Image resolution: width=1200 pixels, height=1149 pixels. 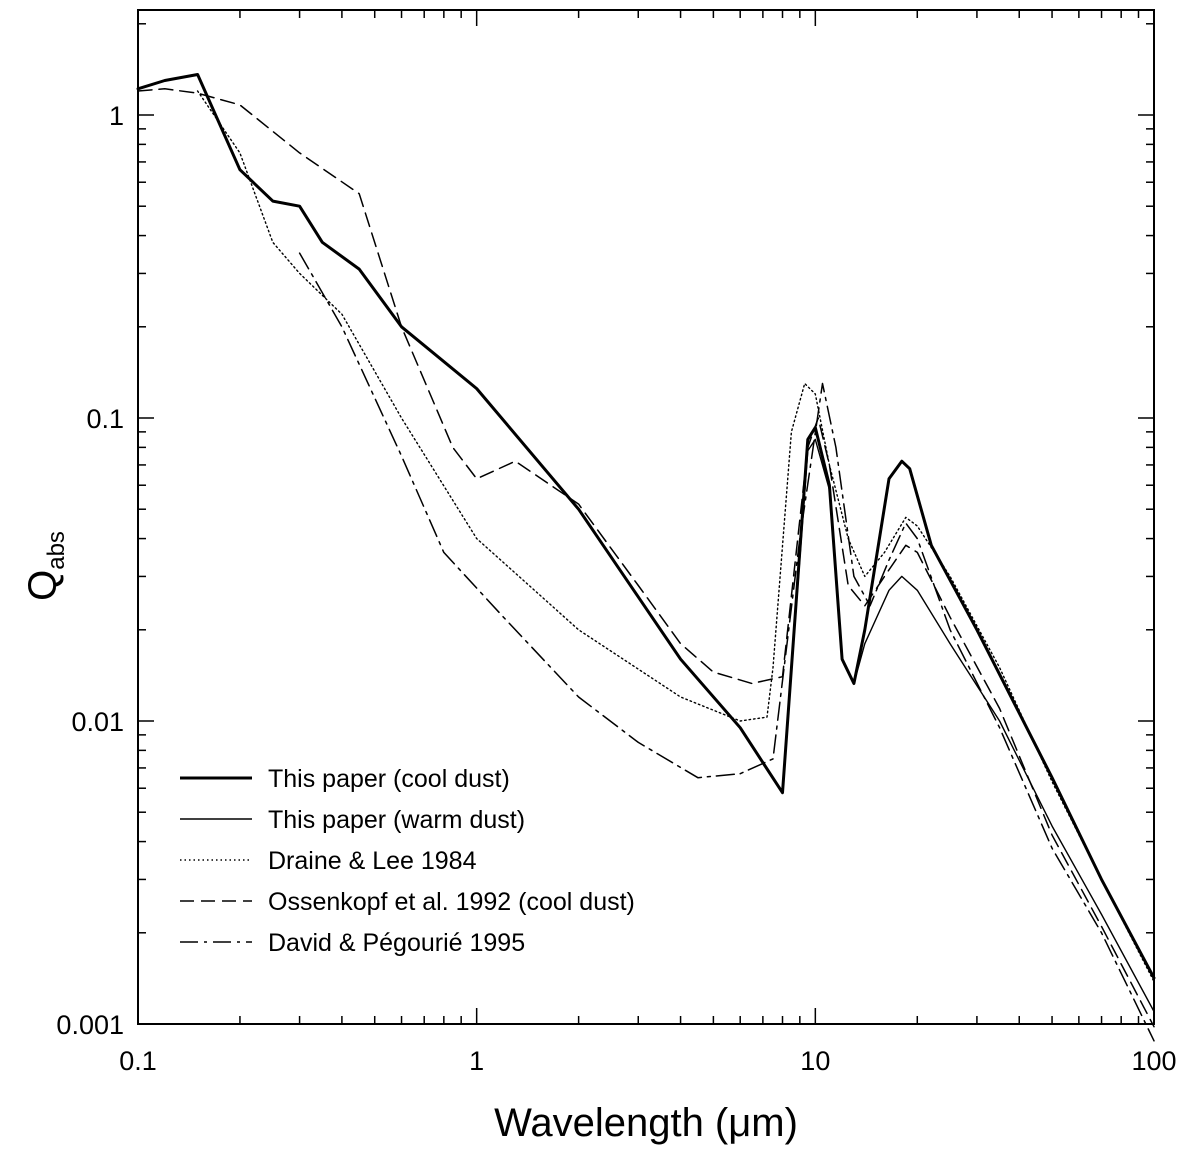 What do you see at coordinates (451, 902) in the screenshot?
I see `legend-label-ossenkopf-et-al-1992-cool-dust: Ossenkopf et al. 1992 (cool dust)` at bounding box center [451, 902].